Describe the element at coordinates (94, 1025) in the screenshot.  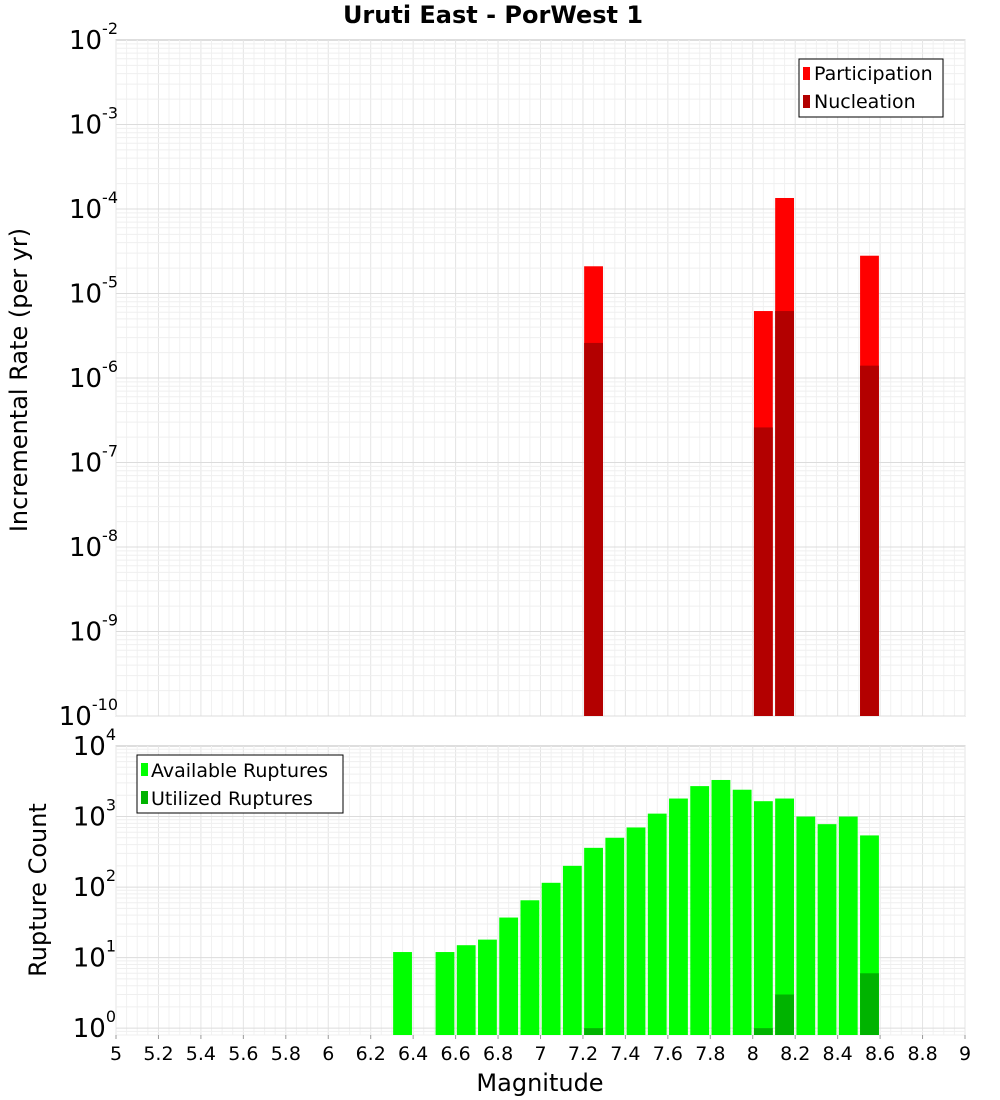
I see `y-tick-label: 10⁰` at that location.